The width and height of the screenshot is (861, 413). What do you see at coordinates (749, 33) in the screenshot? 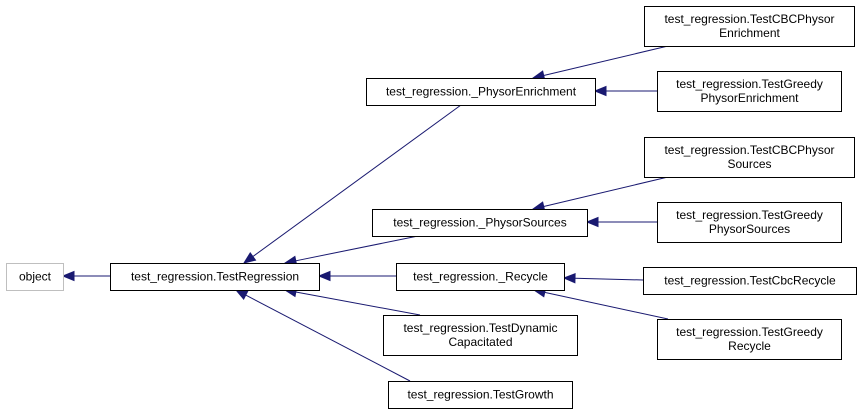
I see `class-node-label: Enrichment` at bounding box center [749, 33].